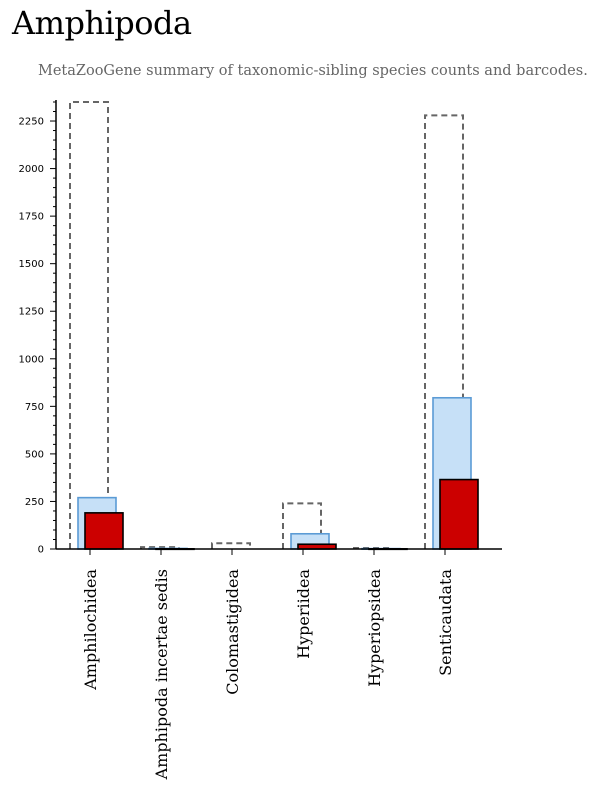 This screenshot has height=800, width=596. What do you see at coordinates (161, 674) in the screenshot?
I see `x-category-label: Amphipoda incertae sedis` at bounding box center [161, 674].